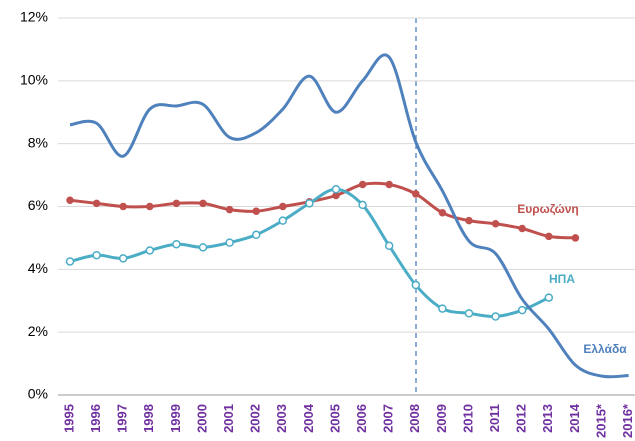 This screenshot has height=441, width=635. Describe the element at coordinates (201, 418) in the screenshot. I see `x-tick-label: 2000` at that location.